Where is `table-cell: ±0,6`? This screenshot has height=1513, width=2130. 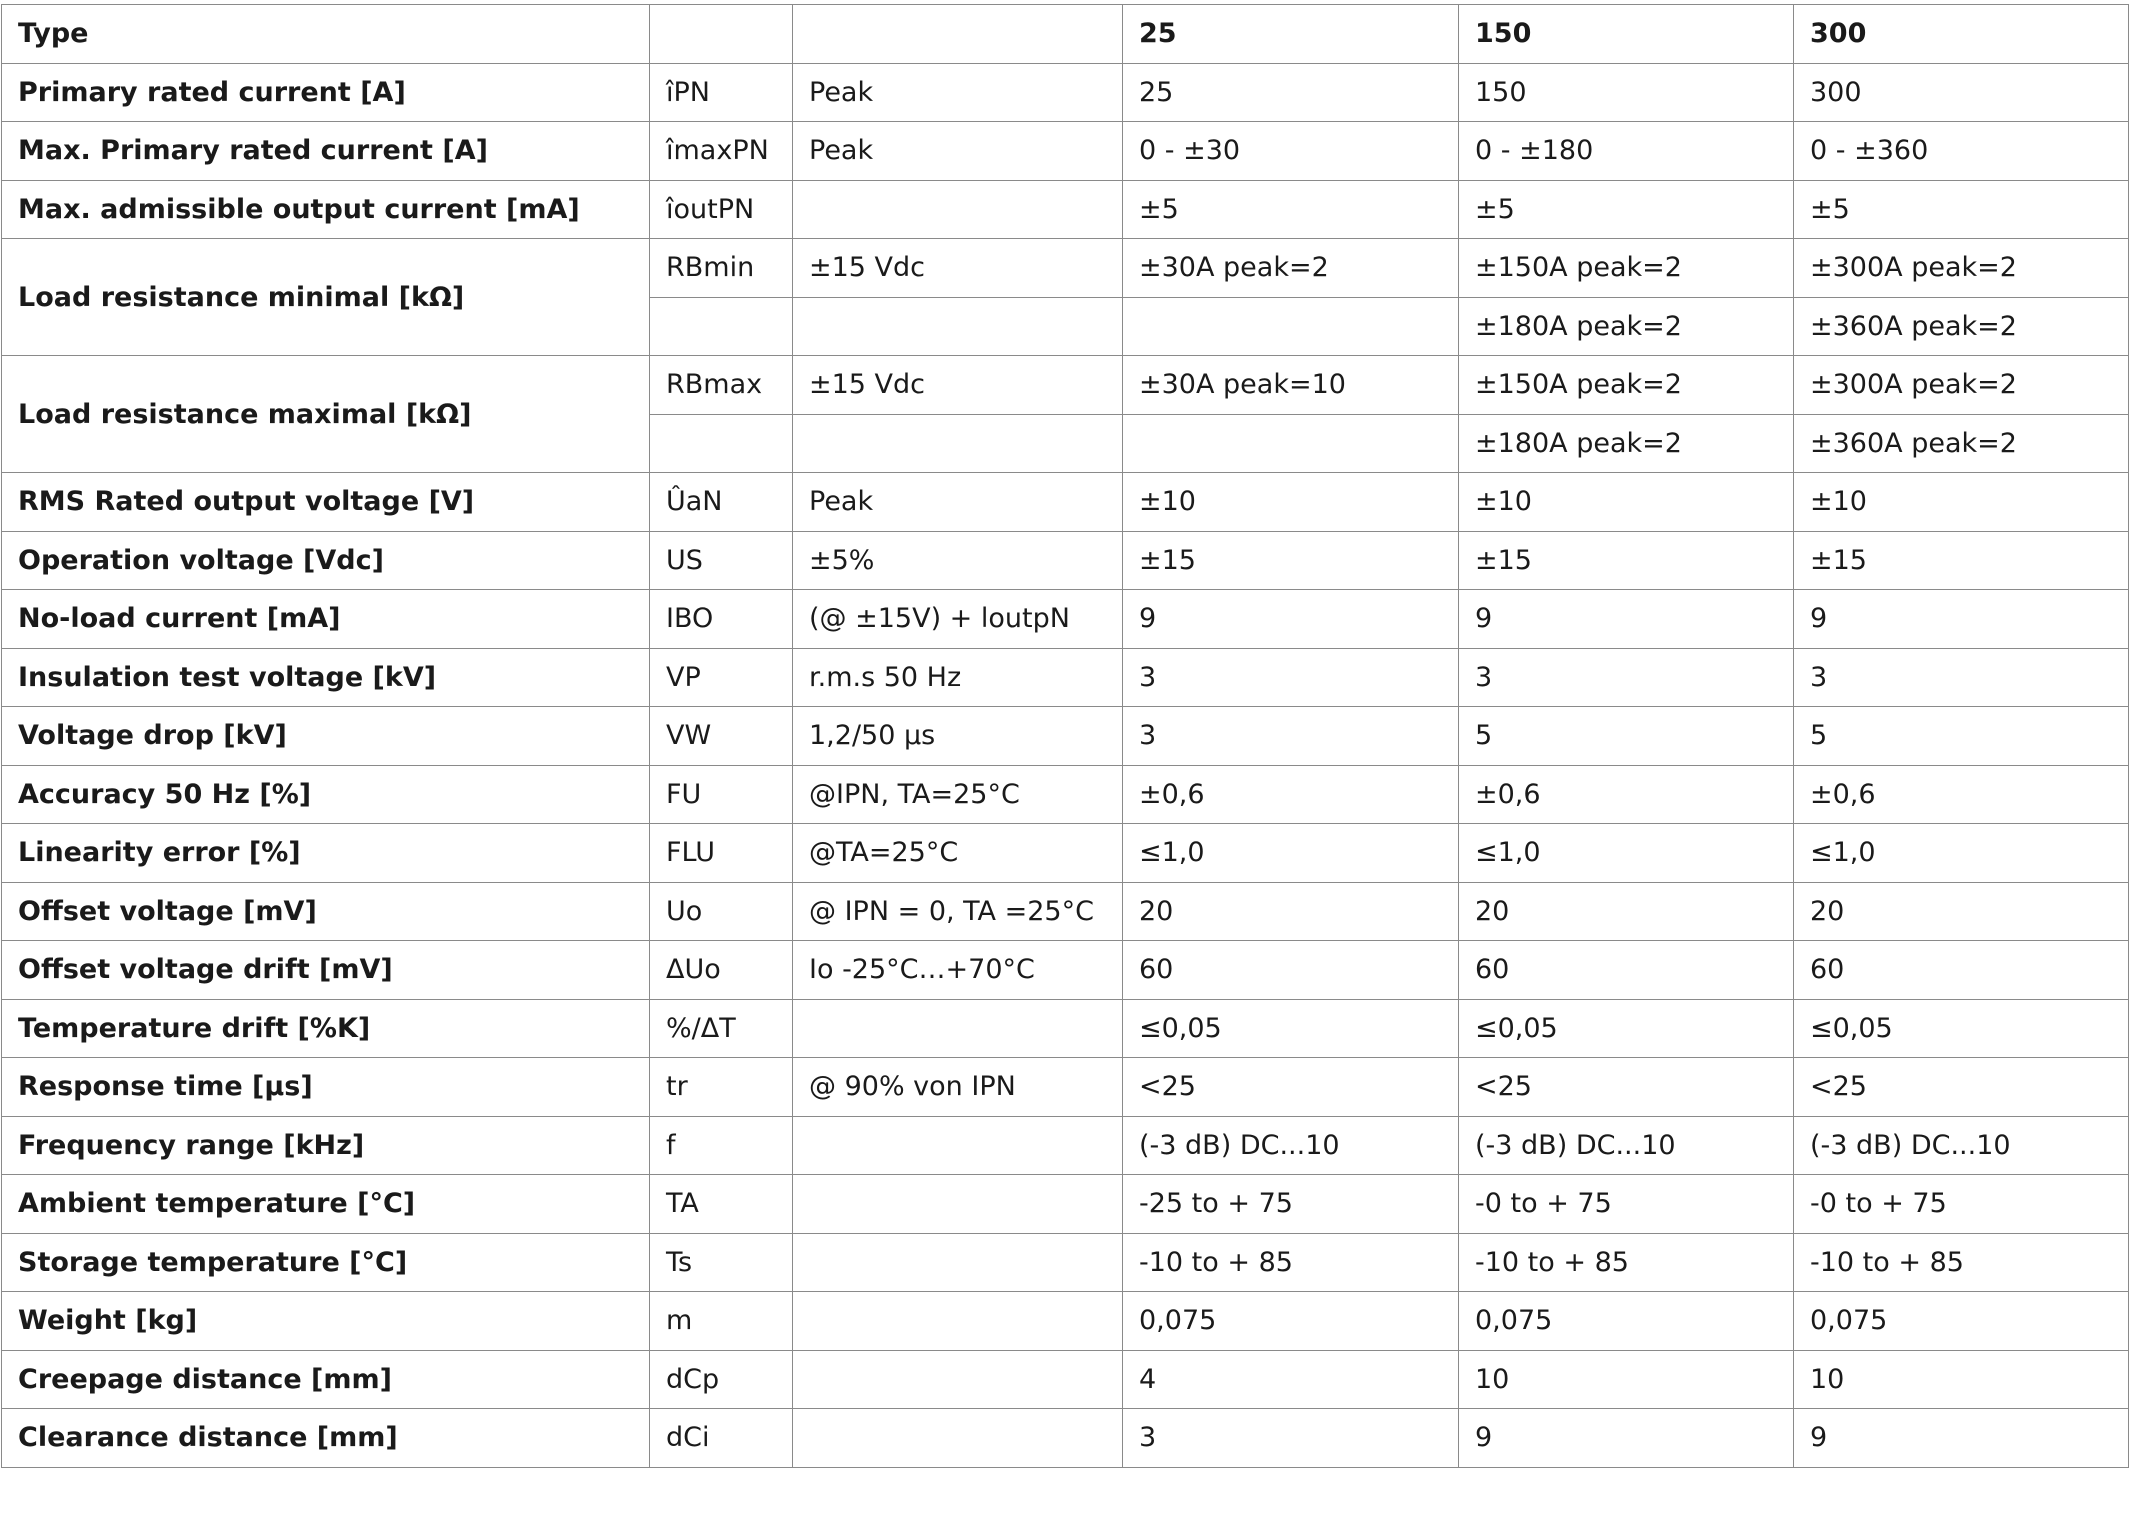 table-cell: ±0,6 is located at coordinates (1290, 794).